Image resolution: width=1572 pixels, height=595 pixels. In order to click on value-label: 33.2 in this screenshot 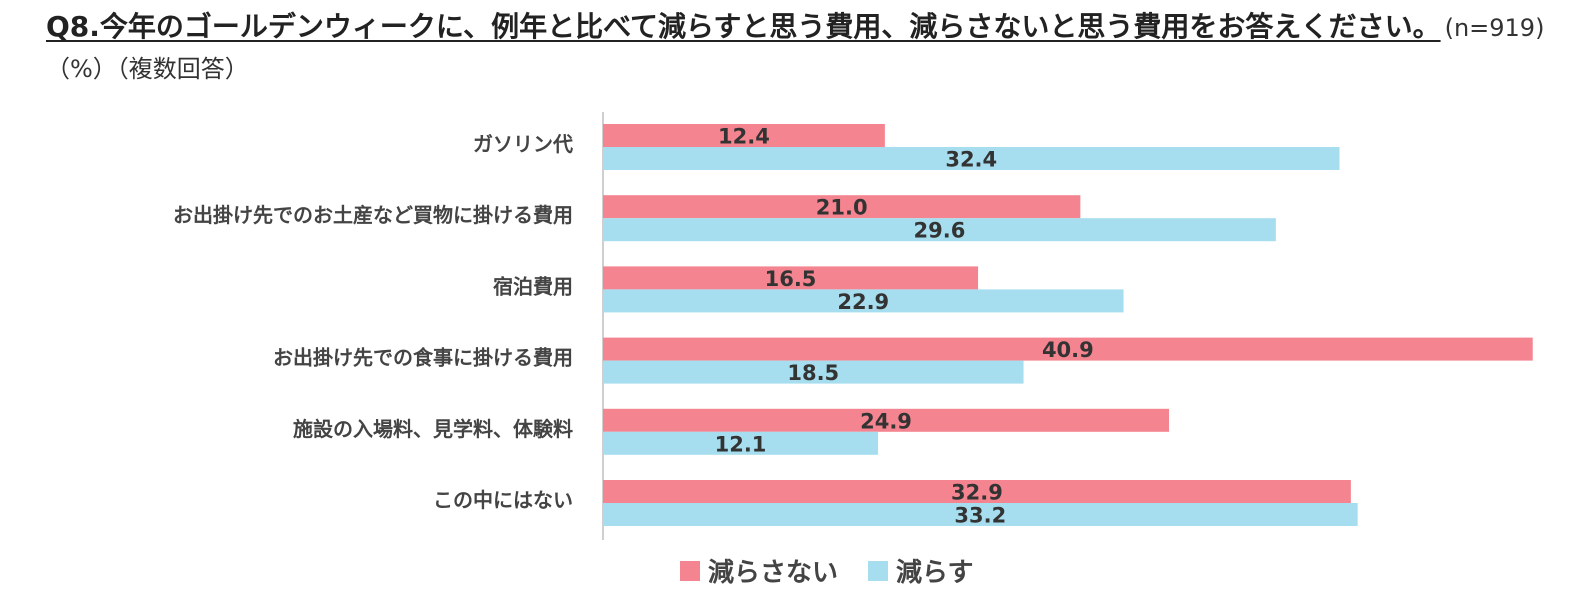, I will do `click(980, 516)`.